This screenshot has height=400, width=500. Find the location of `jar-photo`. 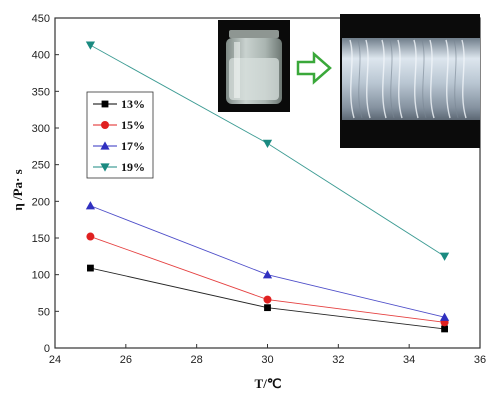

jar-photo is located at coordinates (254, 66).